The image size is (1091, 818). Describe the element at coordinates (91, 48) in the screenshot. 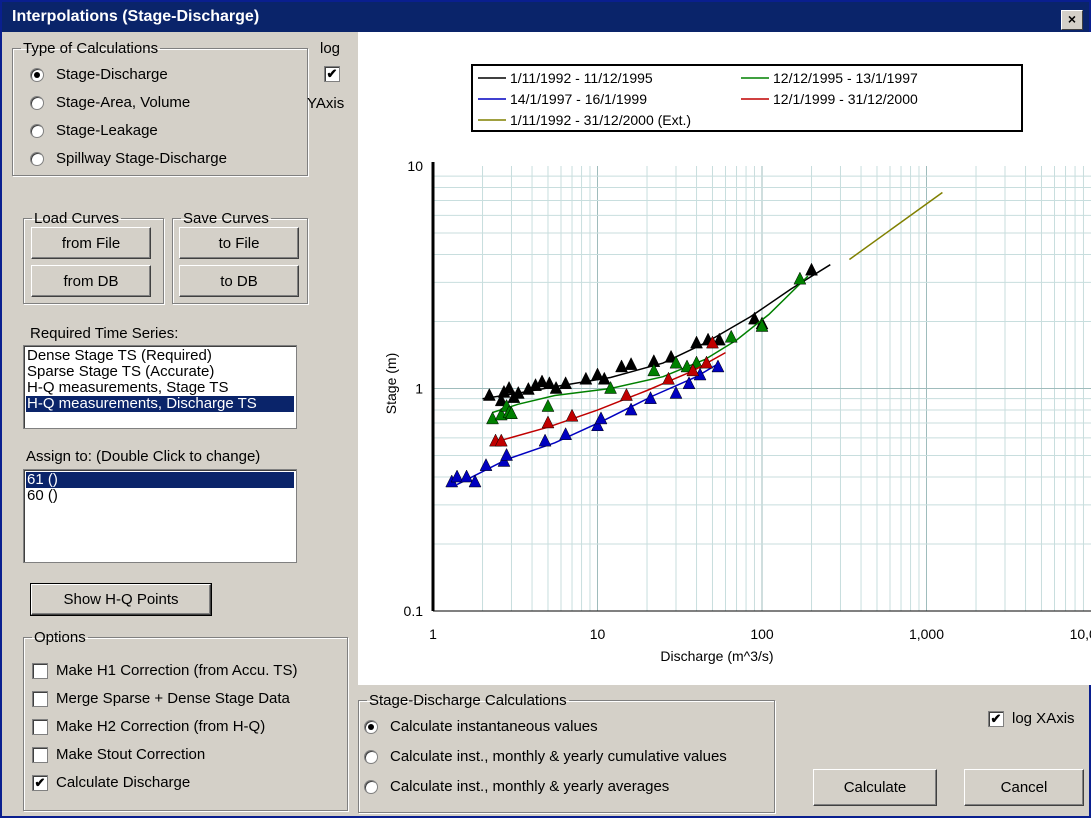

I see `calc-type-legend: Type of Calculations` at that location.